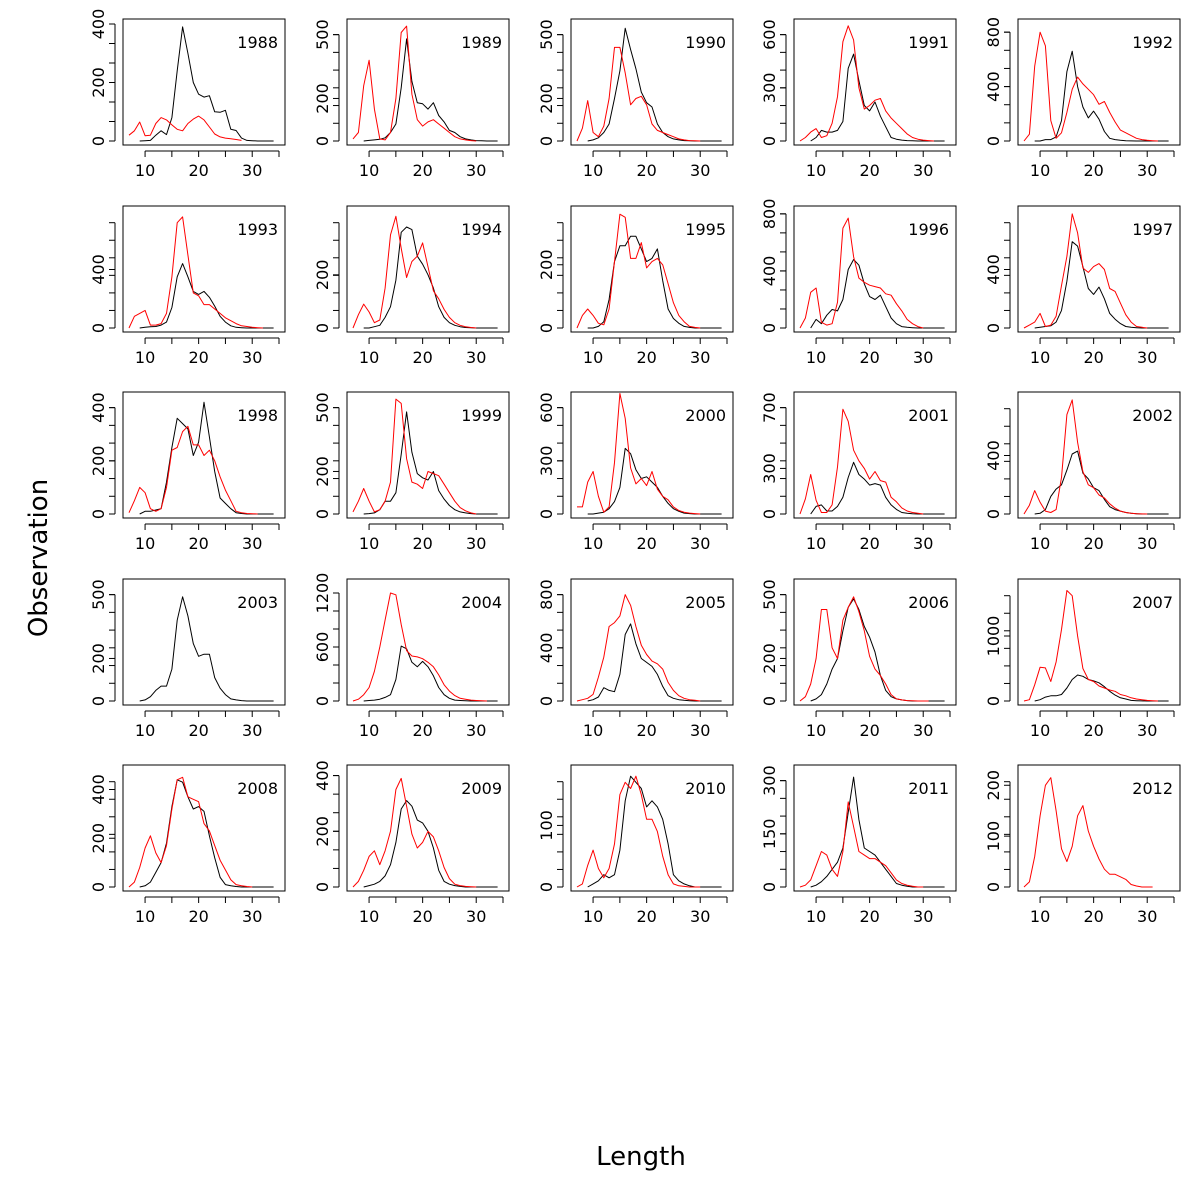 This screenshot has height=1200, width=1200. I want to click on y-axis: 0 100 200, so click(997, 831).